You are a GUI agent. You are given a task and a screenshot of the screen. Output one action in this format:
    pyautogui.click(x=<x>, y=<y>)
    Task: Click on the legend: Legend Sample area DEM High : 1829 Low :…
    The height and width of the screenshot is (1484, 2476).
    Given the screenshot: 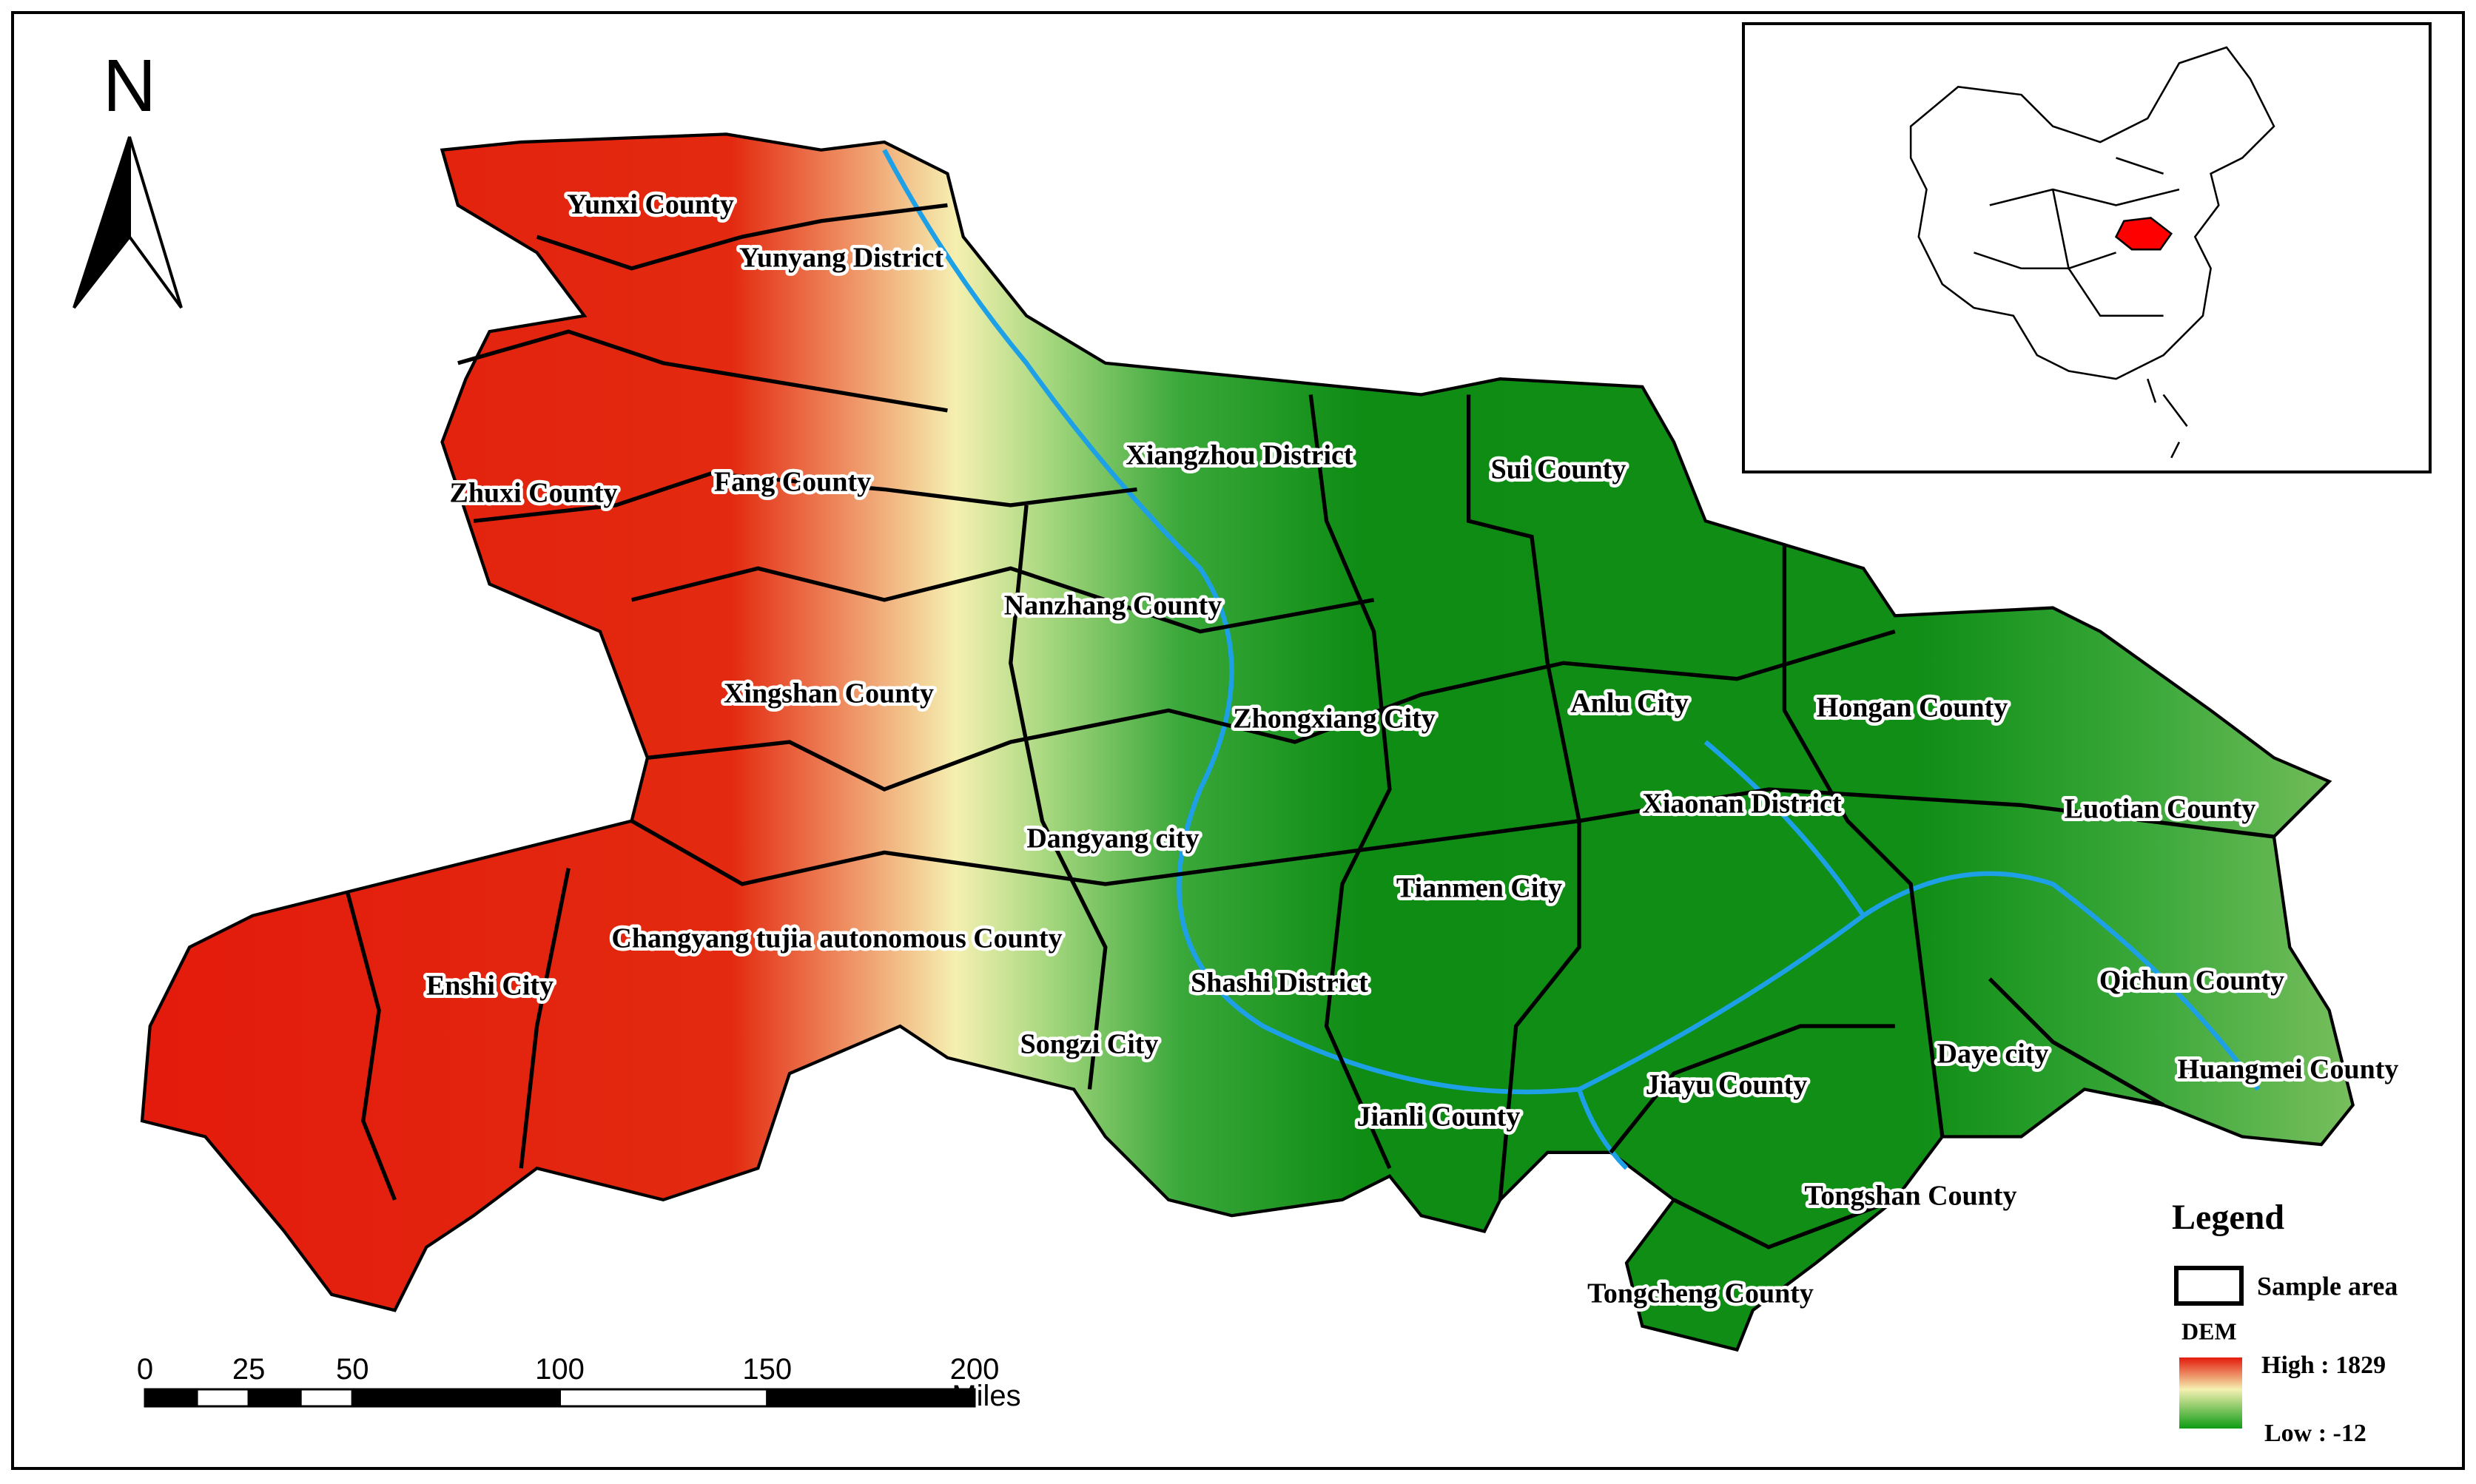 What is the action you would take?
    pyautogui.click(x=2285, y=1322)
    